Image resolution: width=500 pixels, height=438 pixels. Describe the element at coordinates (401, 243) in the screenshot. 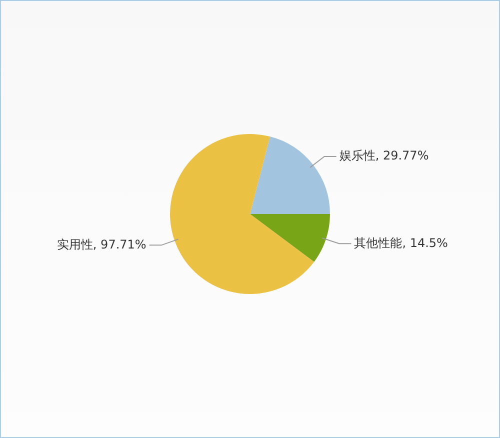

I see `slice-label: 其他性能, 14.5%` at that location.